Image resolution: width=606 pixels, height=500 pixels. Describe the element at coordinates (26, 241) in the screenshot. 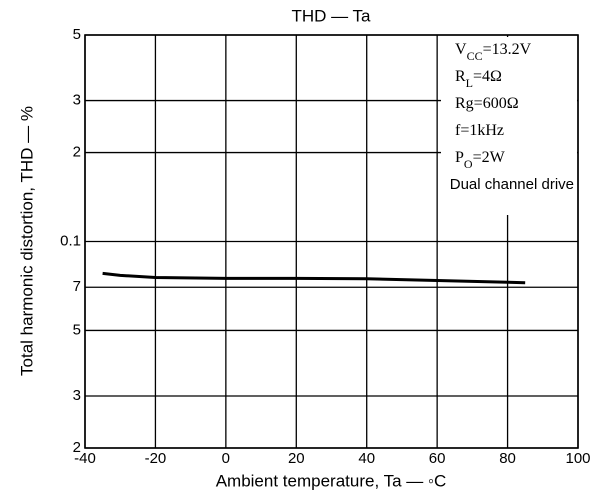

I see `y-axis-label: Total harmonic distortion, THD — %` at that location.